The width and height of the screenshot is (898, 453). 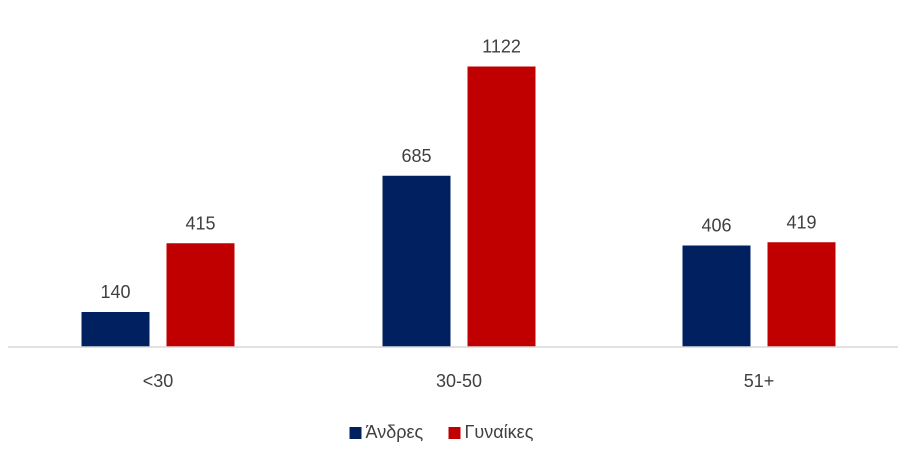 What do you see at coordinates (200, 223) in the screenshot?
I see `data-label: 415` at bounding box center [200, 223].